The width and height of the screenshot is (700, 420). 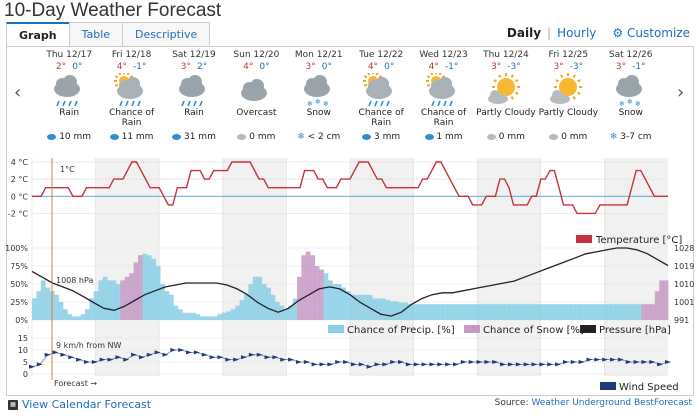 I want to click on condition-label: Chance of Rain, so click(x=443, y=118).